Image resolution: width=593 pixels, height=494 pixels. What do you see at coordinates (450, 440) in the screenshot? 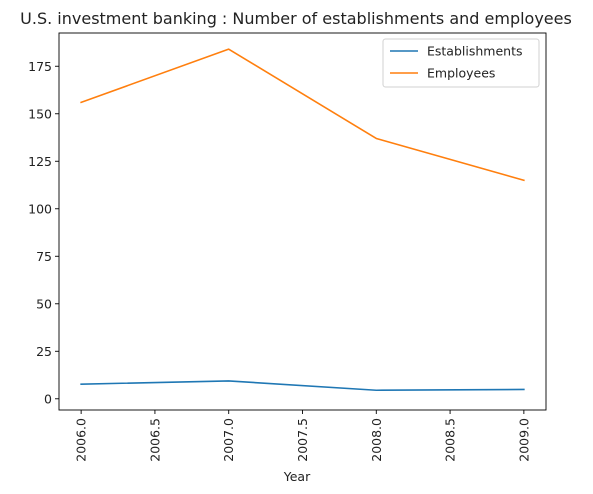
I see `x-tick-label: 2008.5` at bounding box center [450, 440].